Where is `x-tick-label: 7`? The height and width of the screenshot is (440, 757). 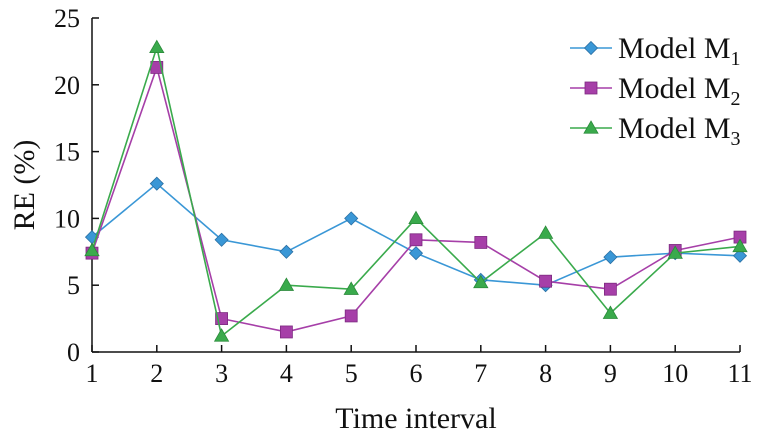 x-tick-label: 7 is located at coordinates (480, 373).